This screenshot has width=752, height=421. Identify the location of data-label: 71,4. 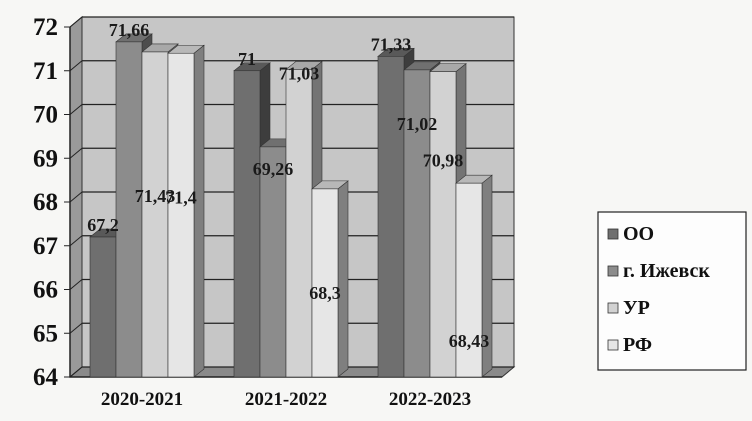
(181, 197).